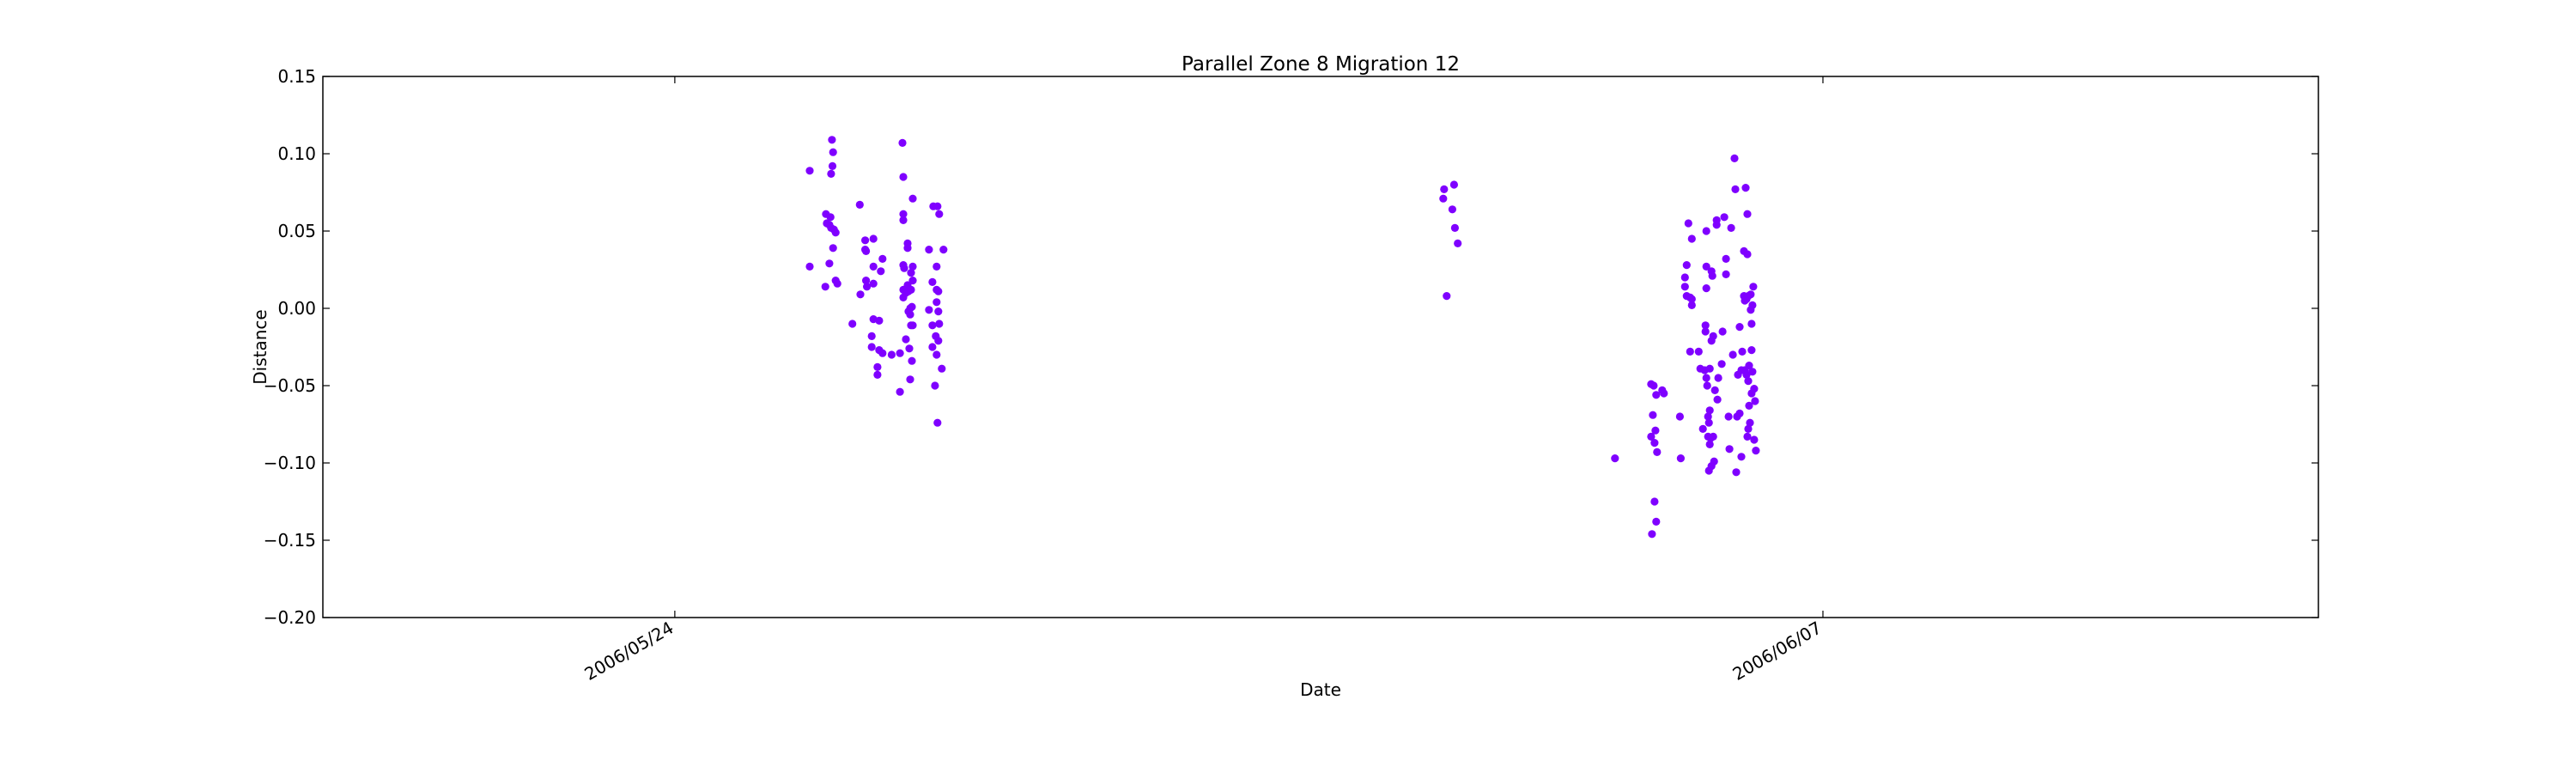 The width and height of the screenshot is (2576, 773). I want to click on y-tick-label-5: −0.10, so click(290, 463).